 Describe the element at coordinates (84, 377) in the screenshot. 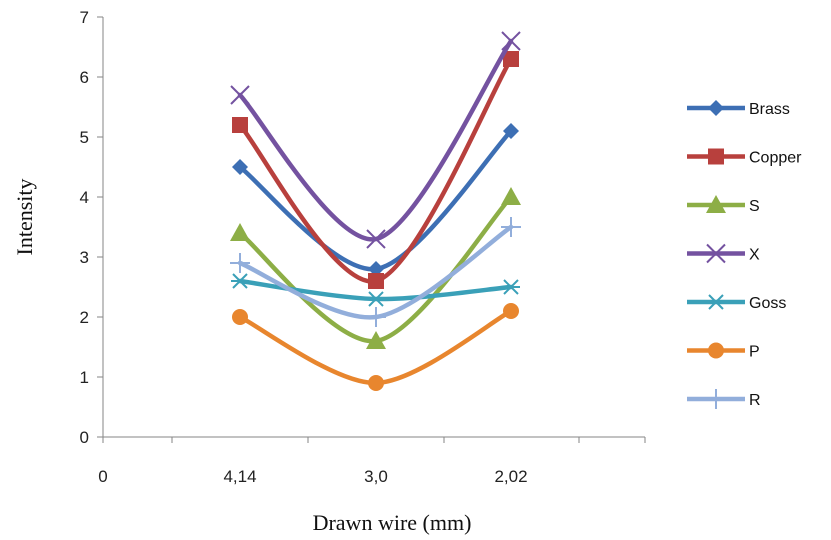

I see `y-tick-label: 1` at that location.